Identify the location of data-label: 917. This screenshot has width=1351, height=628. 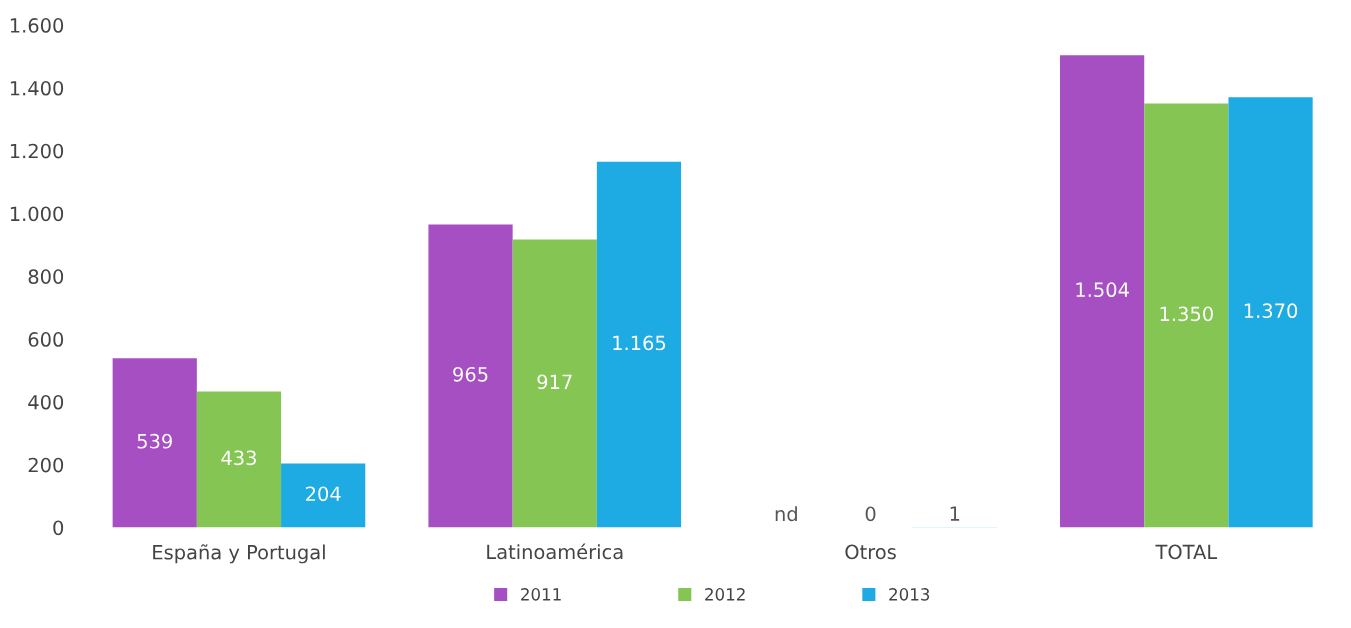
(554, 382).